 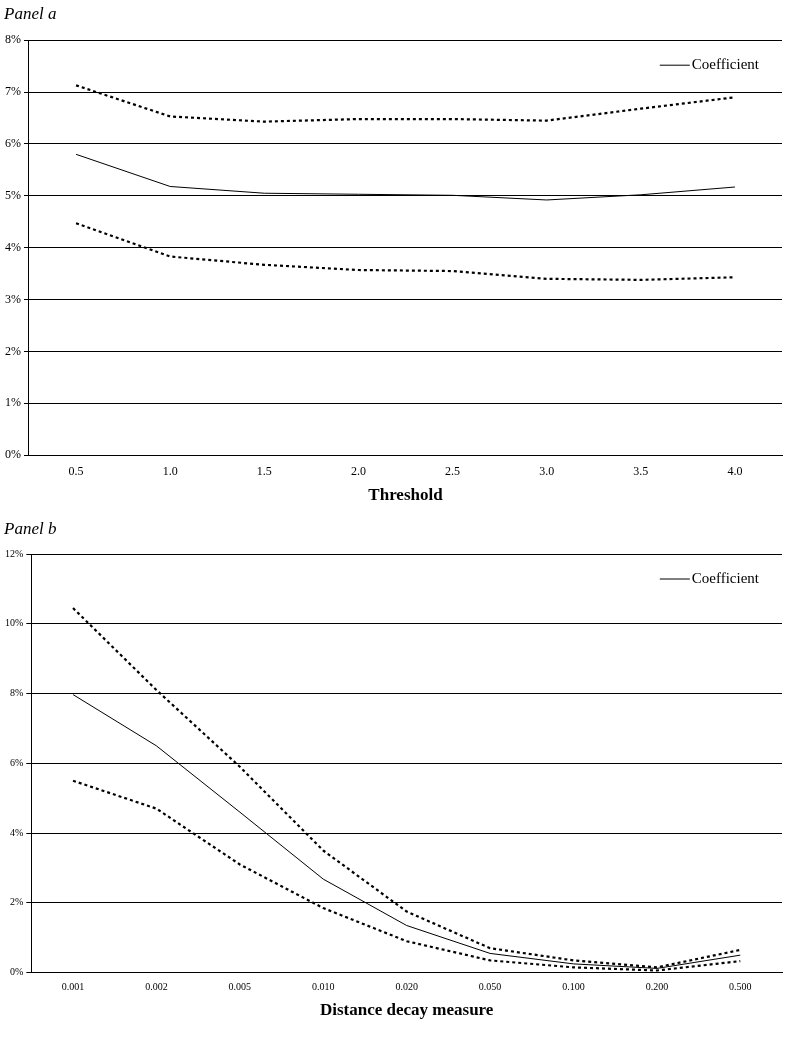 I want to click on x-tick-label: 0.050, so click(x=490, y=987).